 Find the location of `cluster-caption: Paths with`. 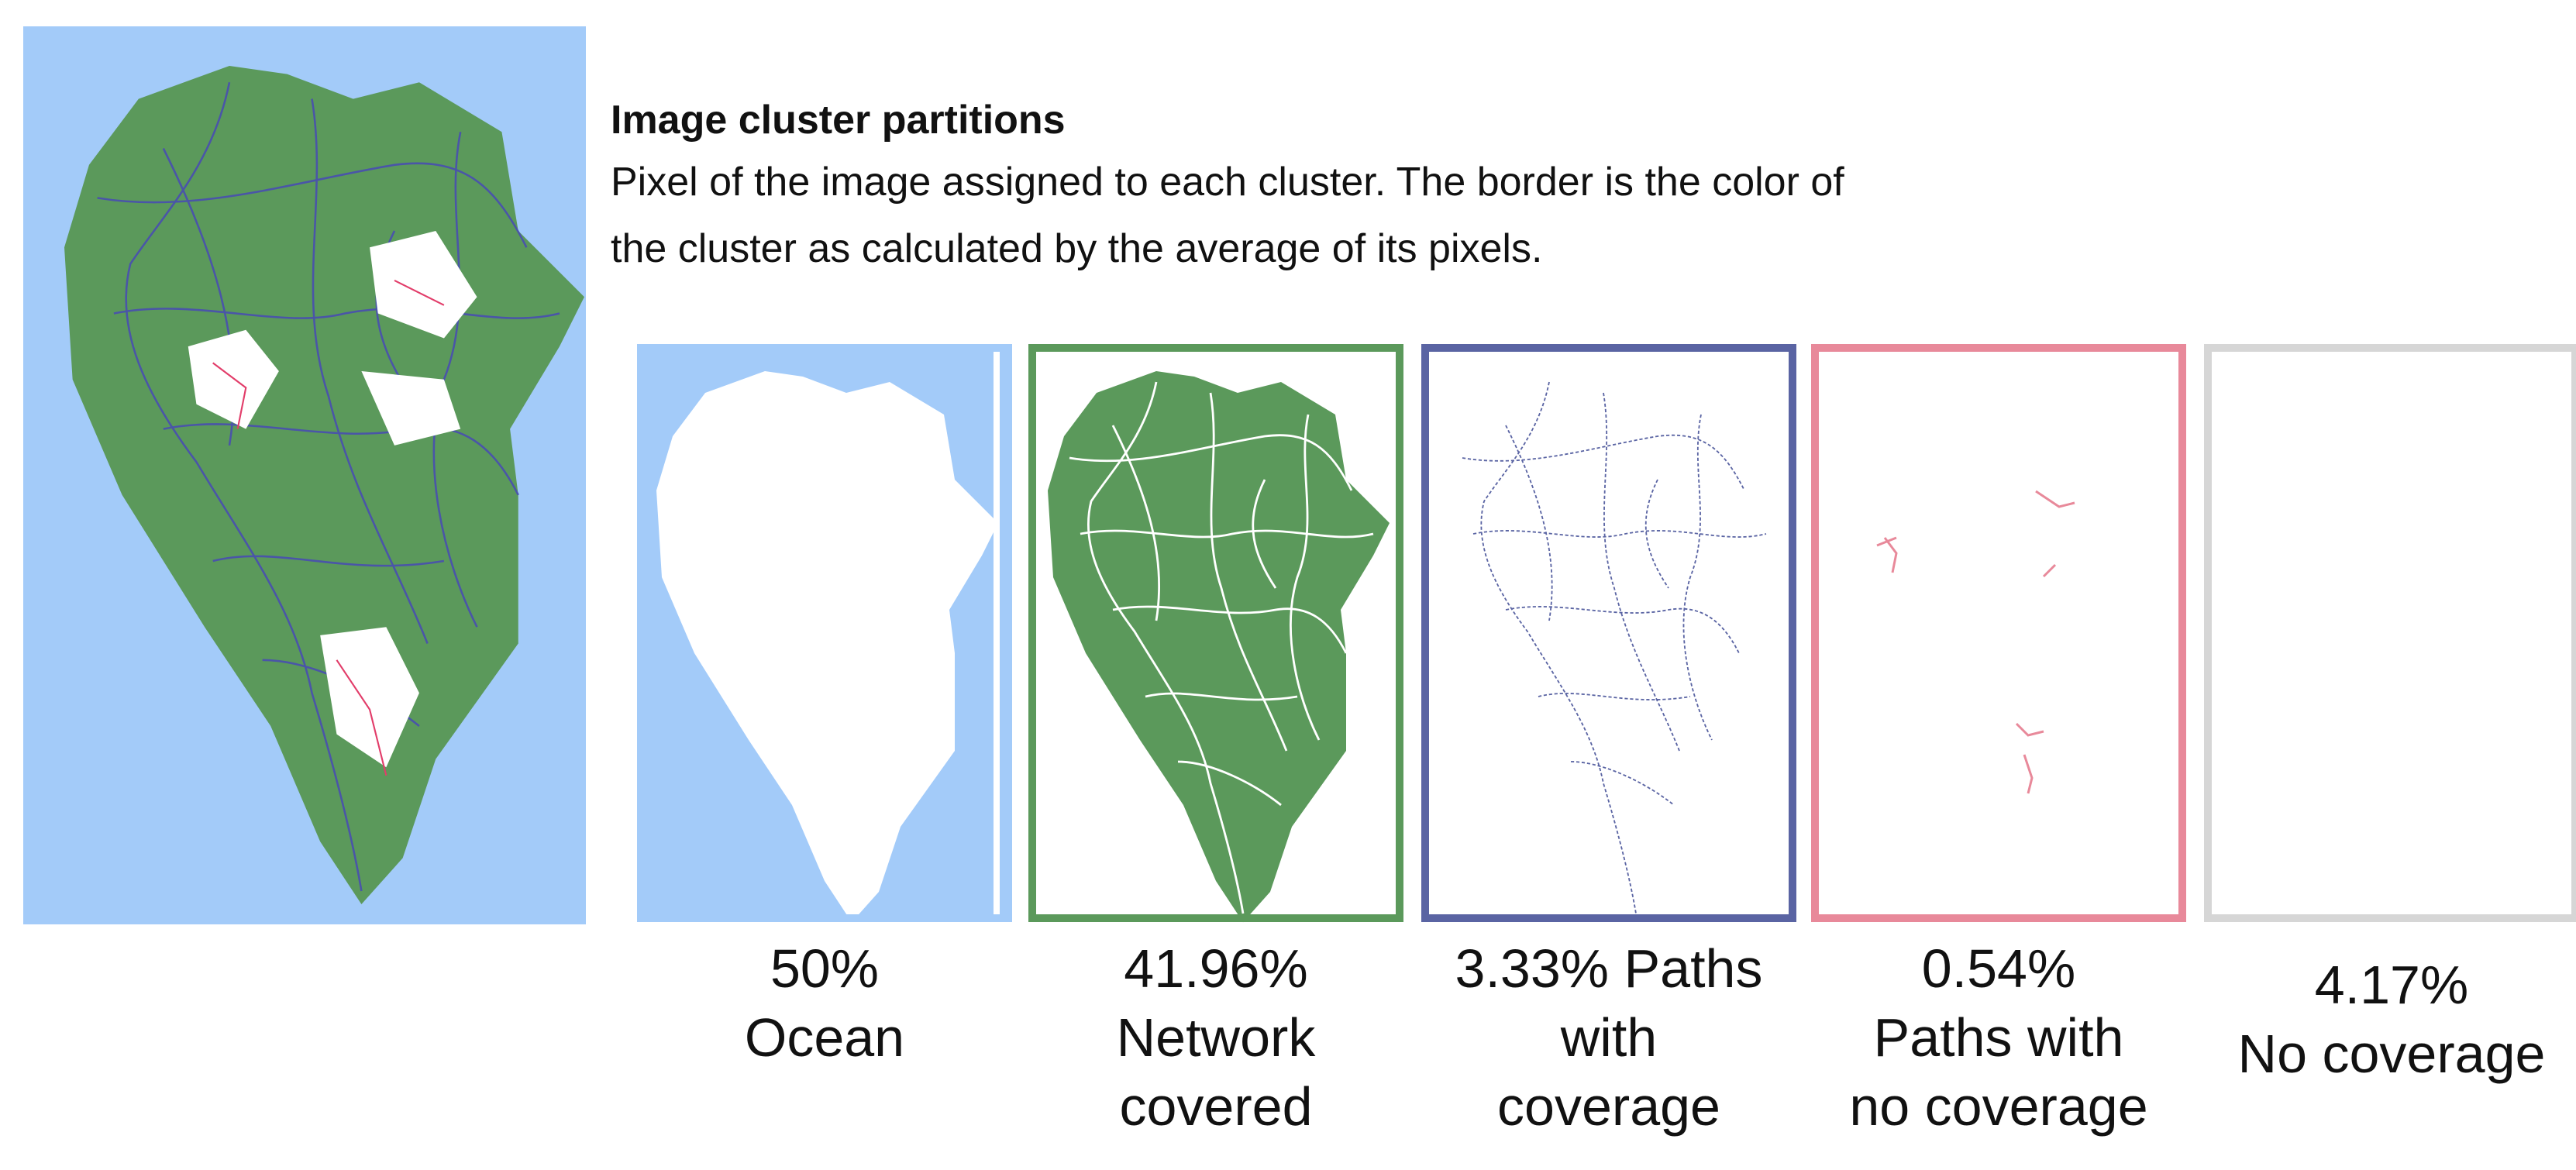

cluster-caption: Paths with is located at coordinates (1999, 1037).